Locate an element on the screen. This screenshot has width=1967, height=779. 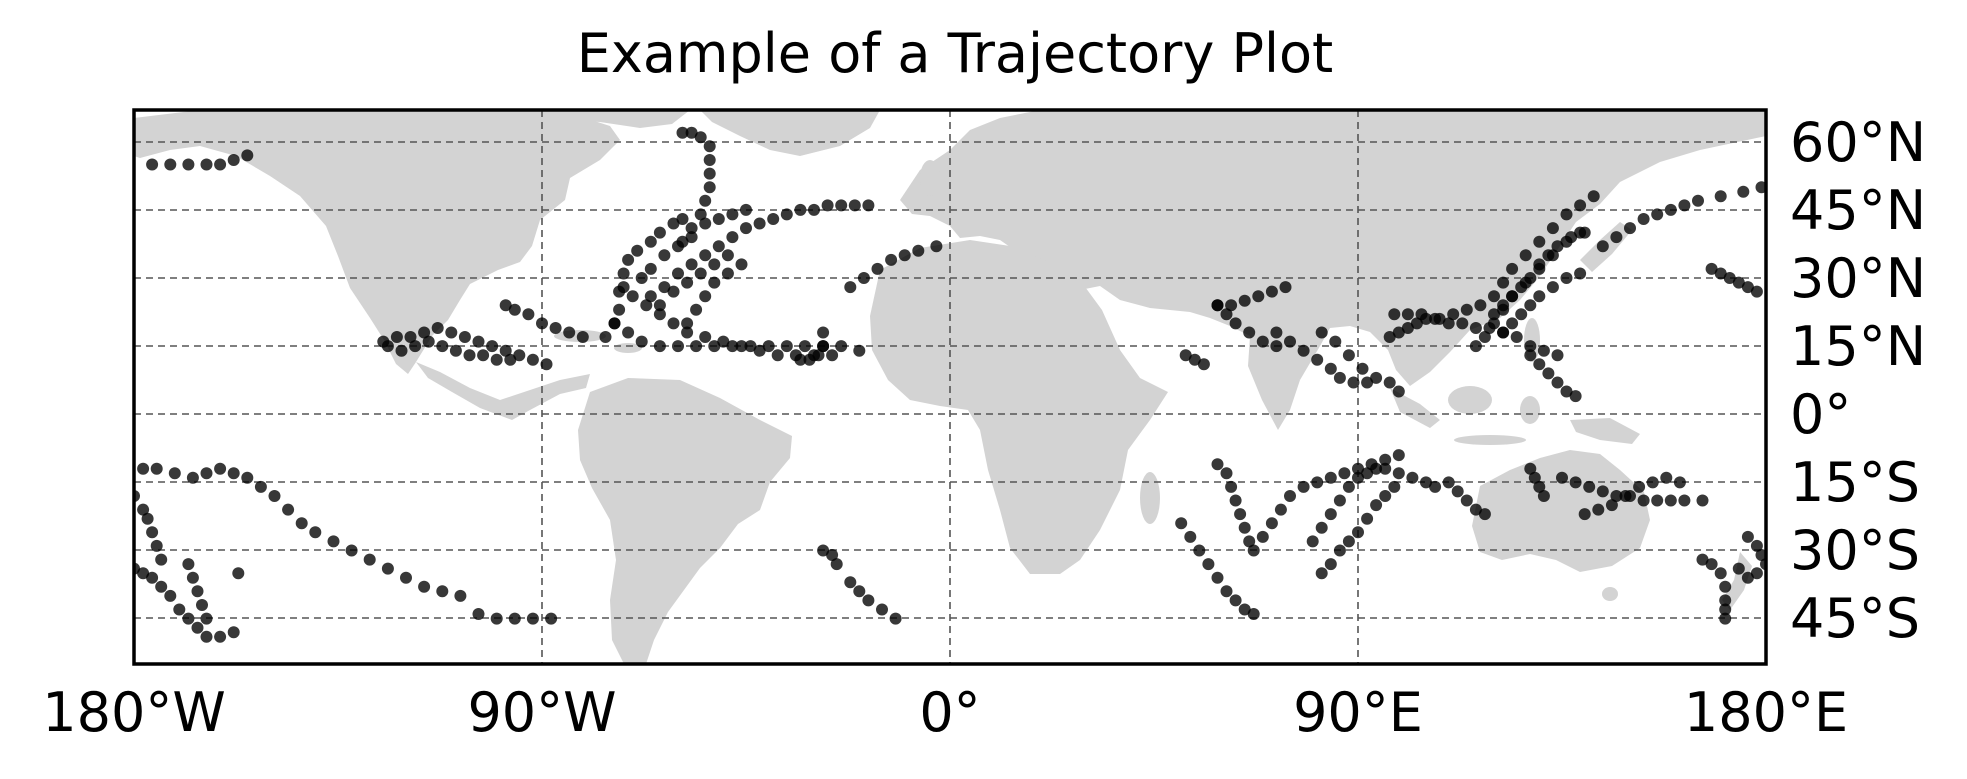
land-indonesia is located at coordinates (1415, 408).